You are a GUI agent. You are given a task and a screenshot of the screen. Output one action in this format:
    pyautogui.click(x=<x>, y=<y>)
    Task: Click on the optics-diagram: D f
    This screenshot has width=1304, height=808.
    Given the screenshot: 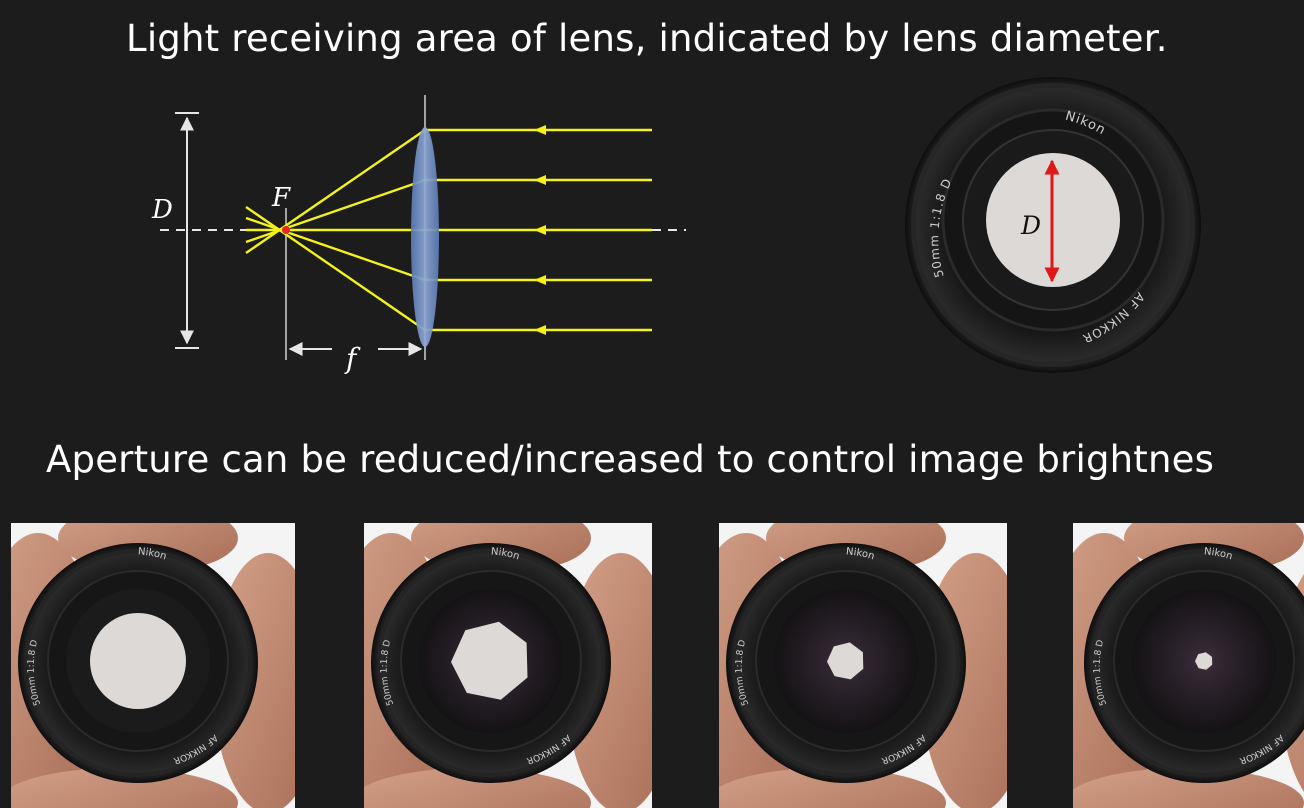 What is the action you would take?
    pyautogui.click(x=418, y=235)
    